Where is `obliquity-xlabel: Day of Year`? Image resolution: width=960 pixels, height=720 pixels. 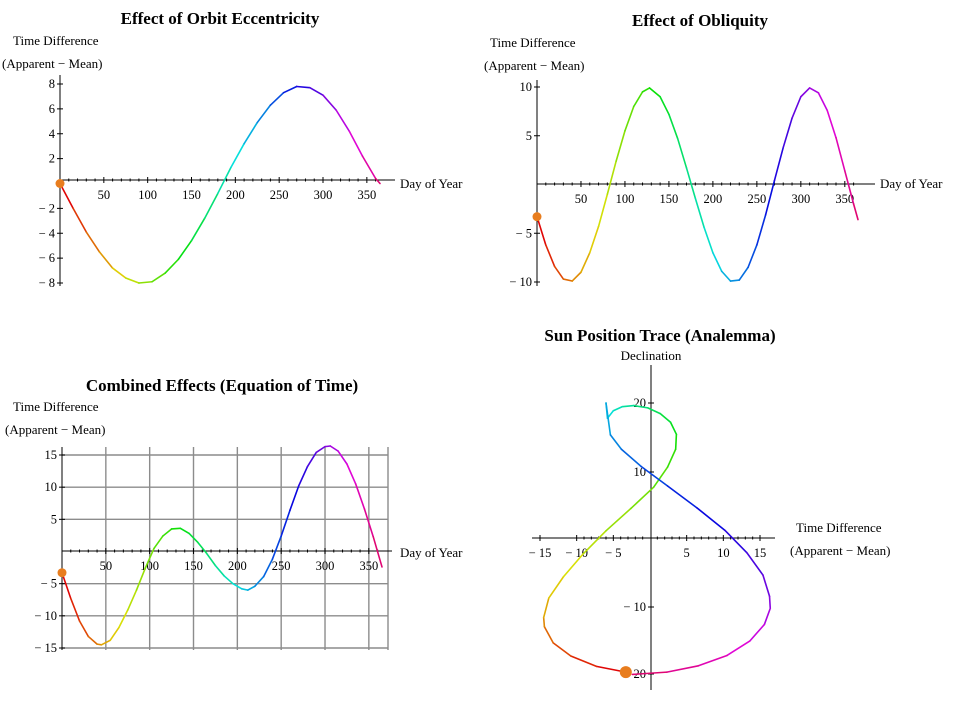
obliquity-xlabel: Day of Year is located at coordinates (911, 183).